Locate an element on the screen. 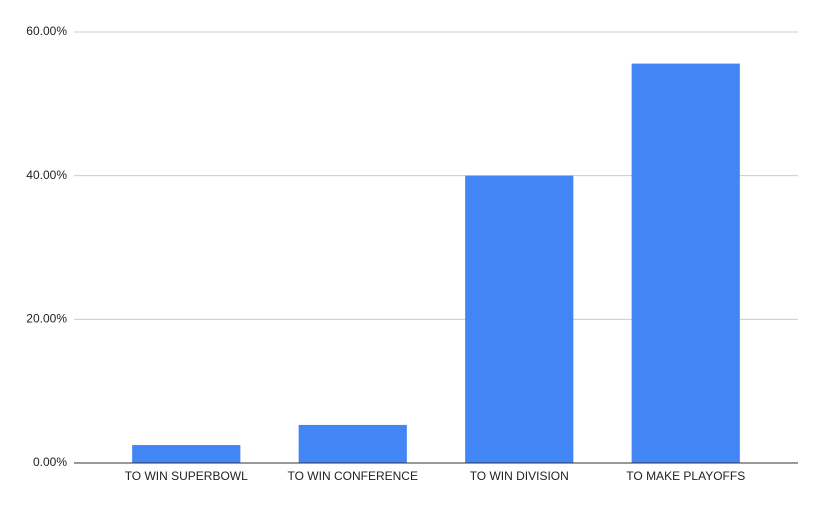  y-tick-label: 60.00% is located at coordinates (46, 31).